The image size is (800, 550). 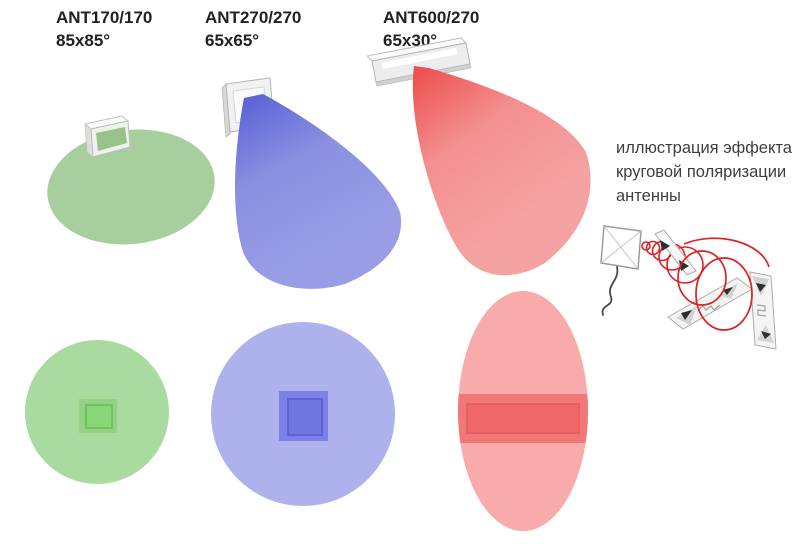 What do you see at coordinates (99, 416) in the screenshot?
I see `tag-zone-green-inner` at bounding box center [99, 416].